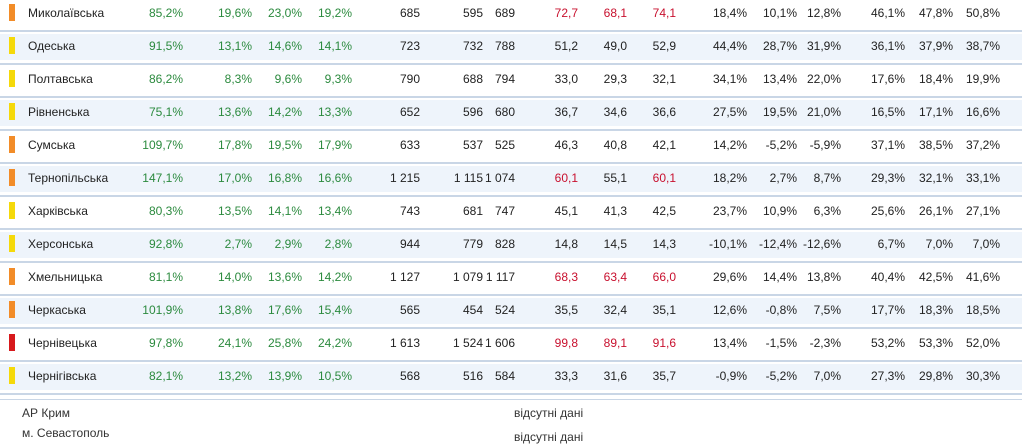 This screenshot has height=446, width=1022. Describe the element at coordinates (68, 178) in the screenshot. I see `region-name: Тернопільська` at that location.